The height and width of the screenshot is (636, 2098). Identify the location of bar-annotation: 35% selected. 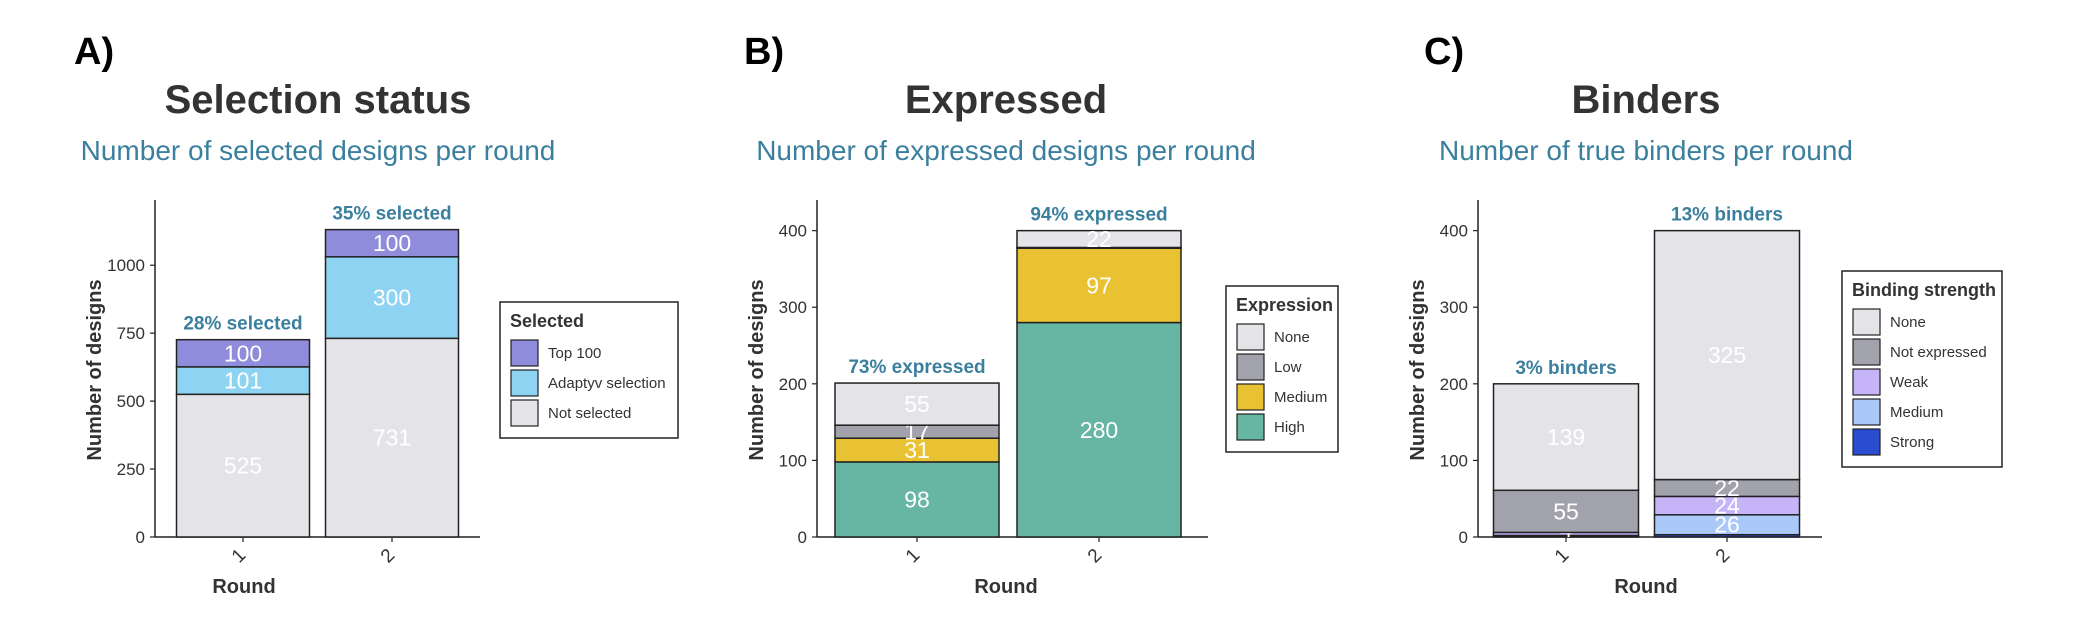
(391, 214).